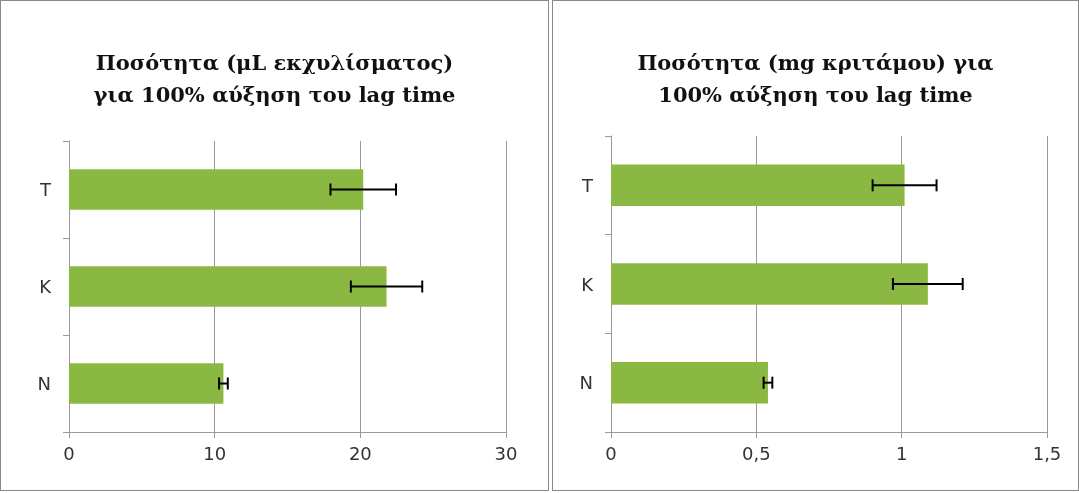 Image resolution: width=1079 pixels, height=493 pixels. I want to click on x-tick-label: 10, so click(215, 453).